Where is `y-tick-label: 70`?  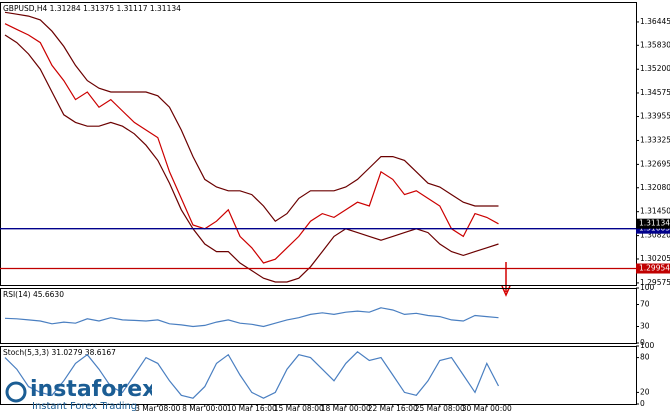
y-tick-label: 70 is located at coordinates (645, 304).